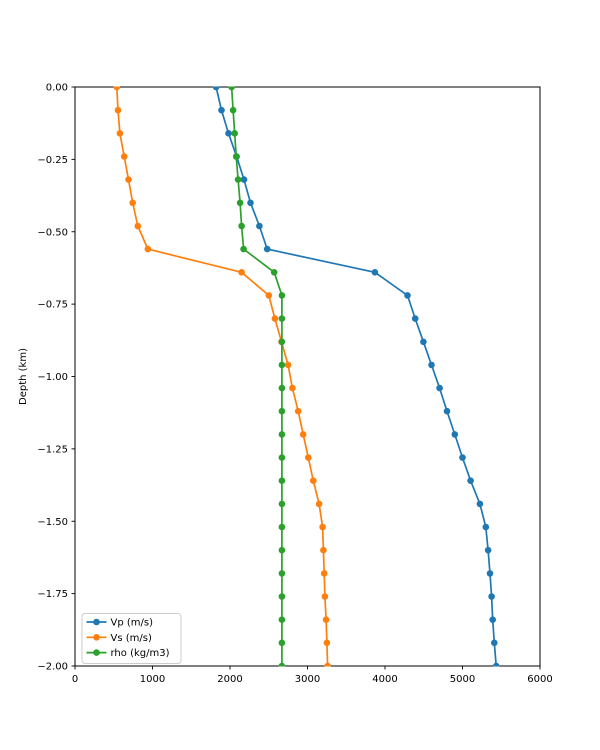  I want to click on y-tick-label: 0.00, so click(57, 88).